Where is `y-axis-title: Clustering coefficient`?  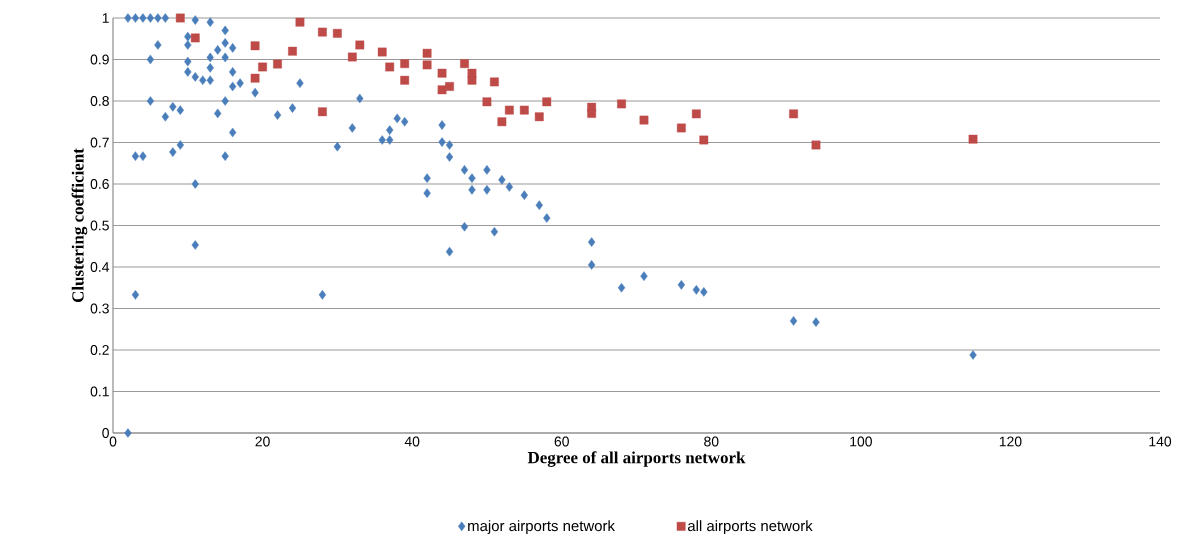
y-axis-title: Clustering coefficient is located at coordinates (79, 225).